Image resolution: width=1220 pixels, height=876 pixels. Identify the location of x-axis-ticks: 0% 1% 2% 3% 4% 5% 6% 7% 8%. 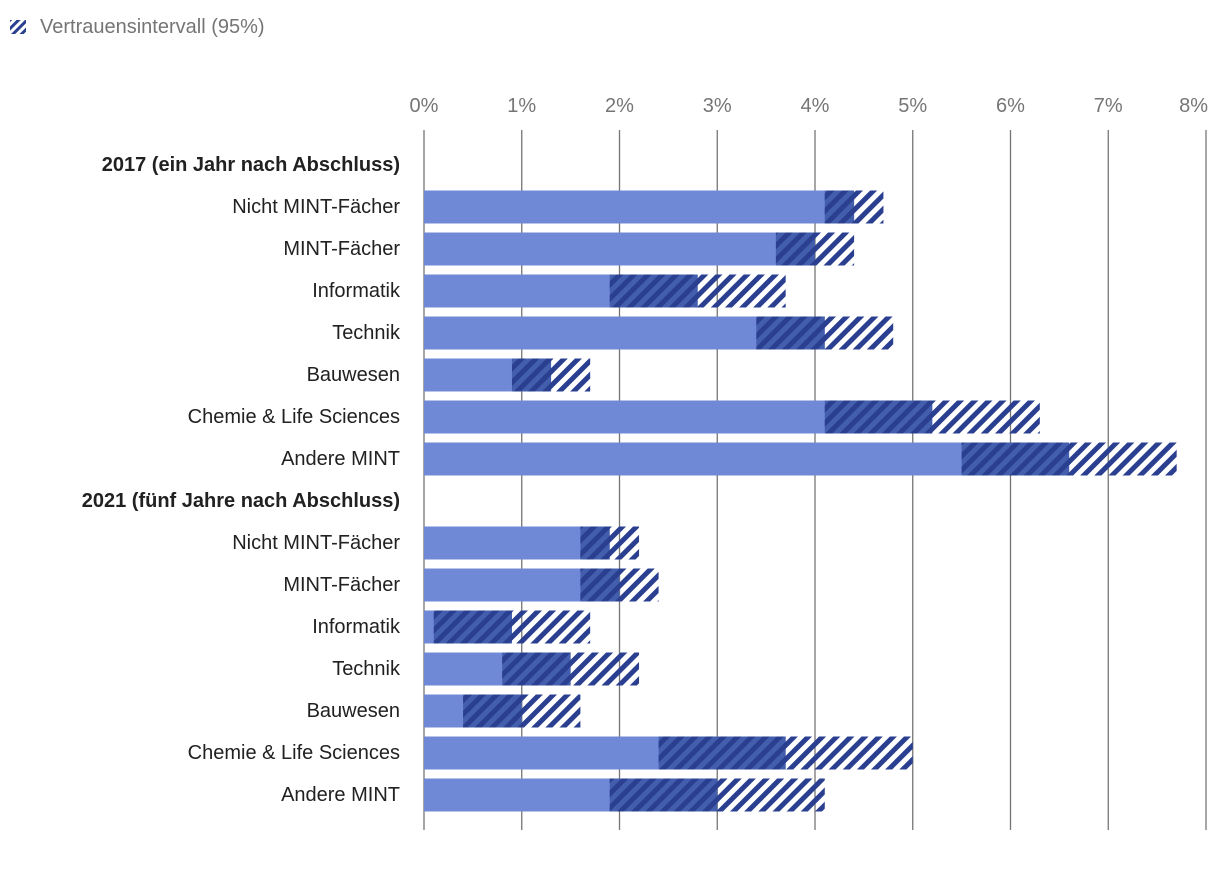
(809, 106).